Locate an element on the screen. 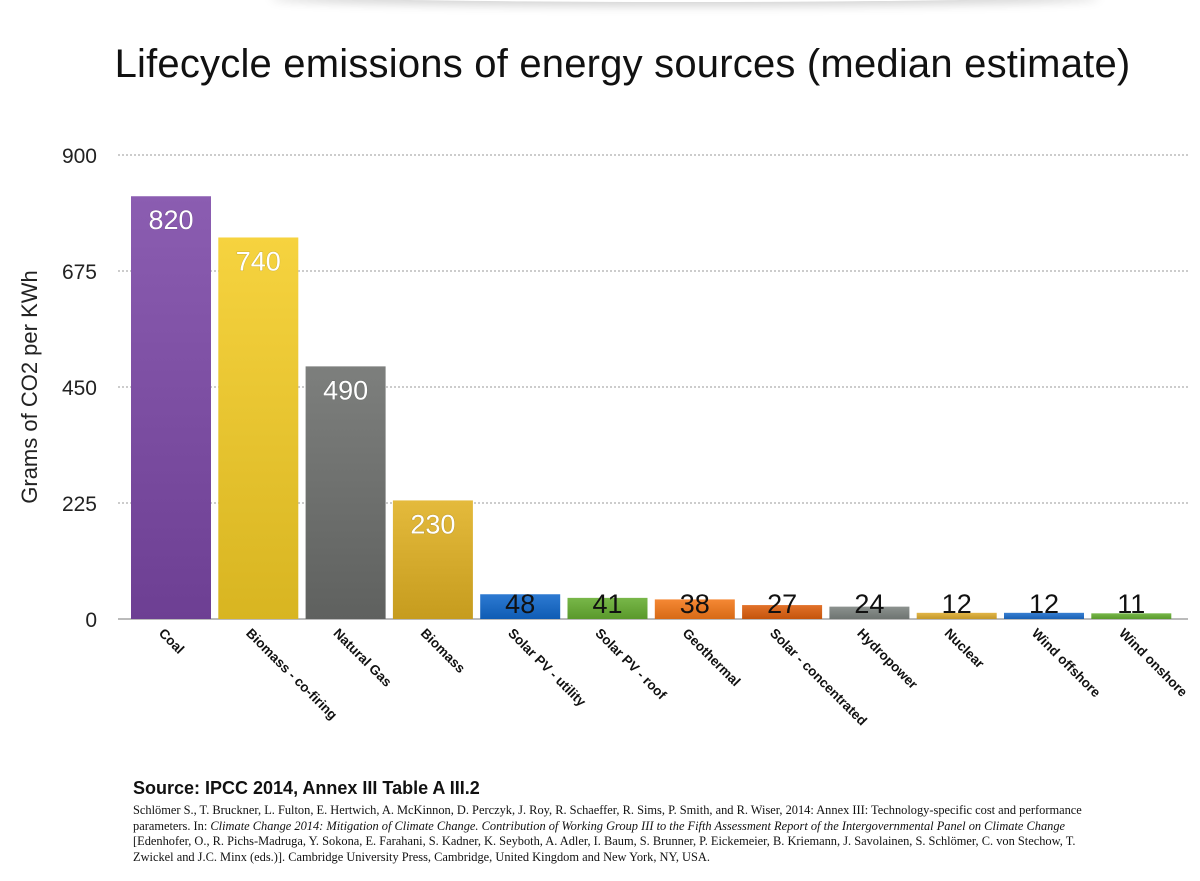 This screenshot has height=881, width=1200. y-tick-label: 225 is located at coordinates (79, 504).